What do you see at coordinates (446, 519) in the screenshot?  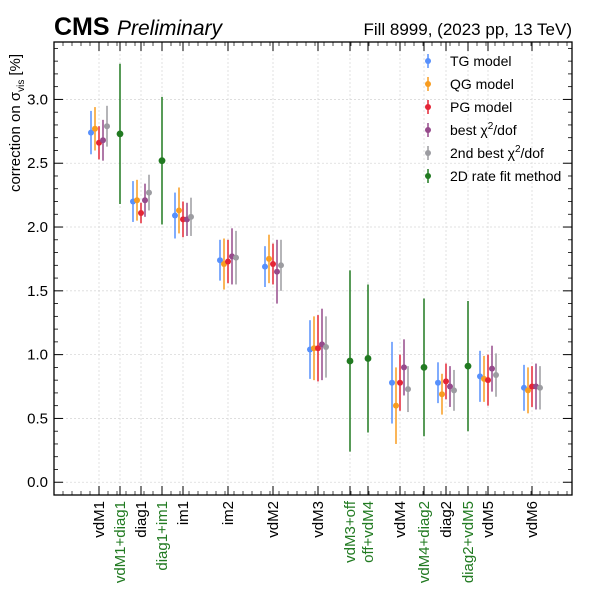 I see `x-tick-label: diag2` at bounding box center [446, 519].